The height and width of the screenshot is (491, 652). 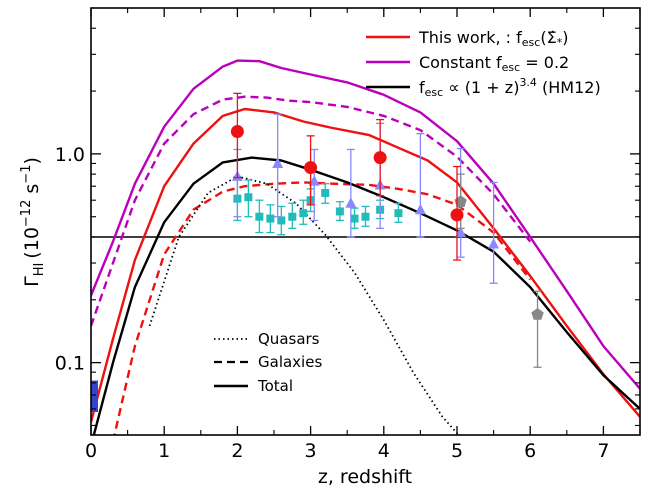 What do you see at coordinates (290, 362) in the screenshot?
I see `component-legend-label-galaxies: Galaxies` at bounding box center [290, 362].